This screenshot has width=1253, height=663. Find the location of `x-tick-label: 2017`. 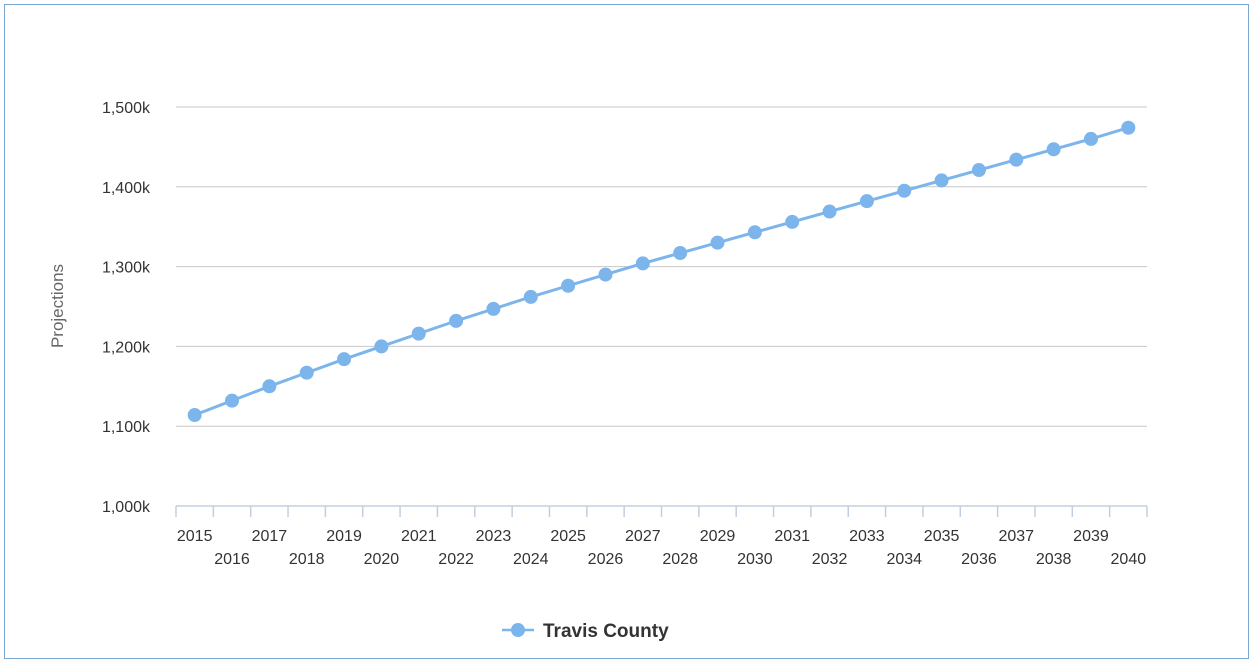

x-tick-label: 2017 is located at coordinates (270, 536).